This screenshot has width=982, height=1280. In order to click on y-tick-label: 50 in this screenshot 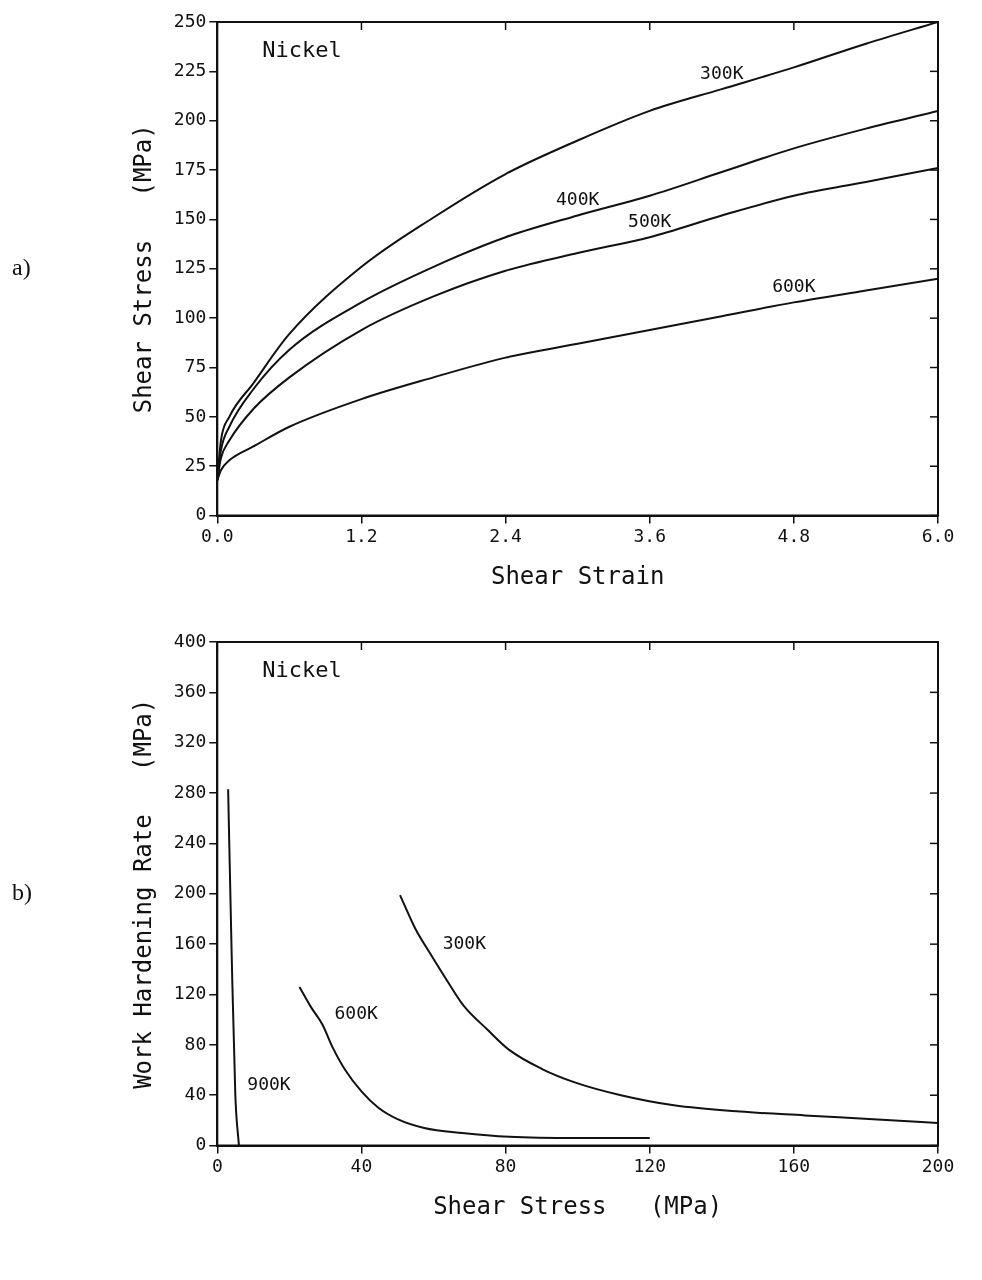, I will do `click(195, 415)`.